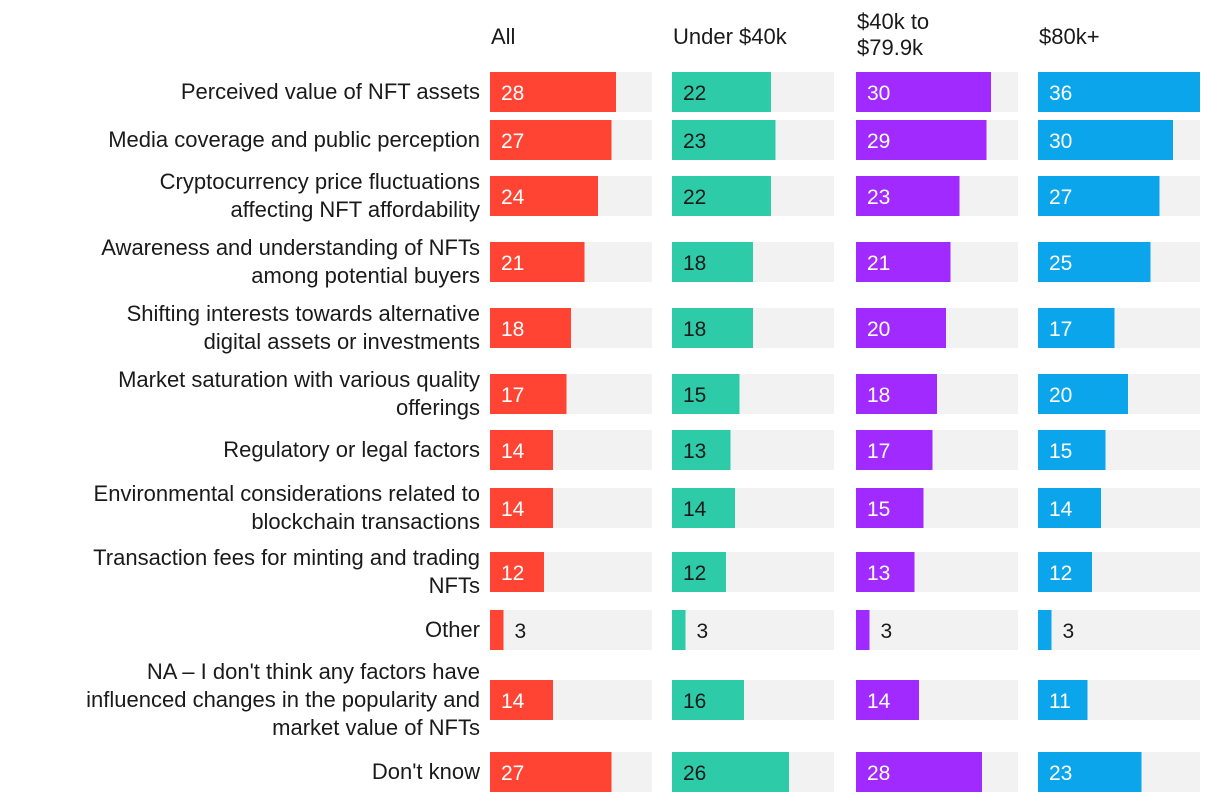 This screenshot has width=1220, height=802. What do you see at coordinates (878, 263) in the screenshot?
I see `value-label: 21` at bounding box center [878, 263].